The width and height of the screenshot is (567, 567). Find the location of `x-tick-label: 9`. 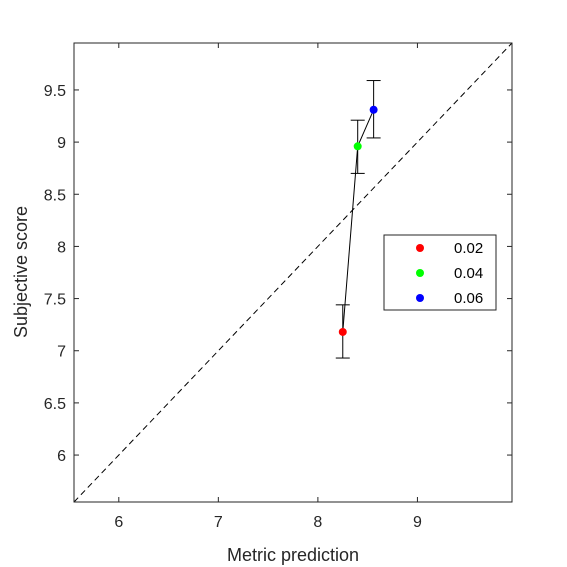

x-tick-label: 9 is located at coordinates (417, 522).